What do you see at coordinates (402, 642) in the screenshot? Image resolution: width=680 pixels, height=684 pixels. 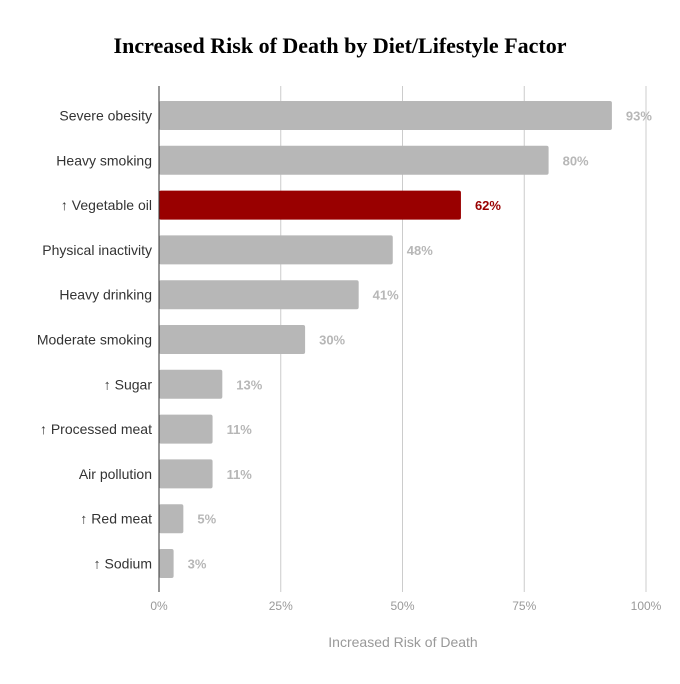 I see `x-axis-title: Increased Risk of Death` at bounding box center [402, 642].